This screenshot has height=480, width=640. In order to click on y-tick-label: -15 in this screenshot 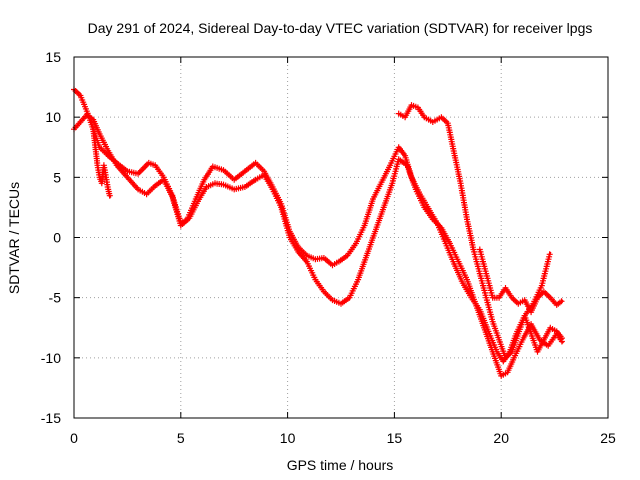, I will do `click(51, 418)`.